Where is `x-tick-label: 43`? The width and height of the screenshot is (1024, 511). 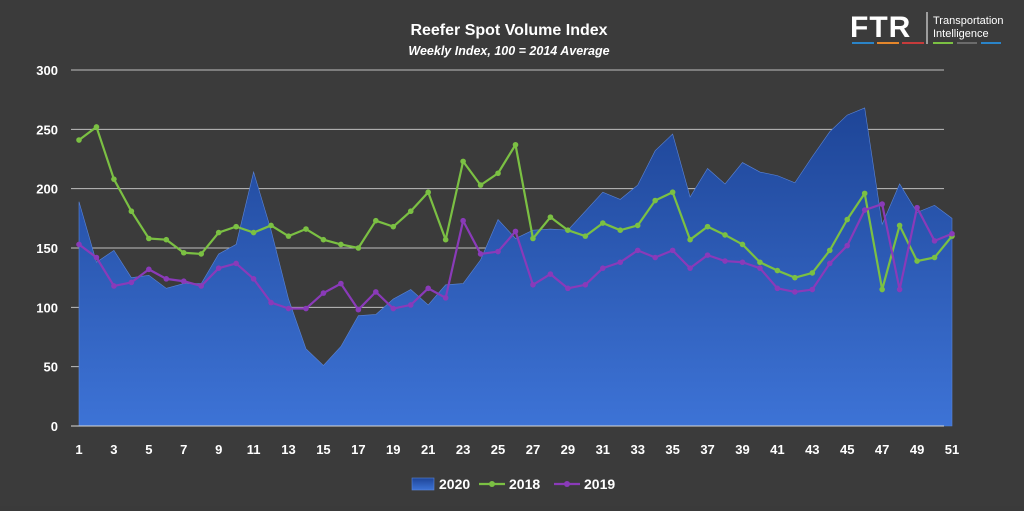 x-tick-label: 43 is located at coordinates (812, 449).